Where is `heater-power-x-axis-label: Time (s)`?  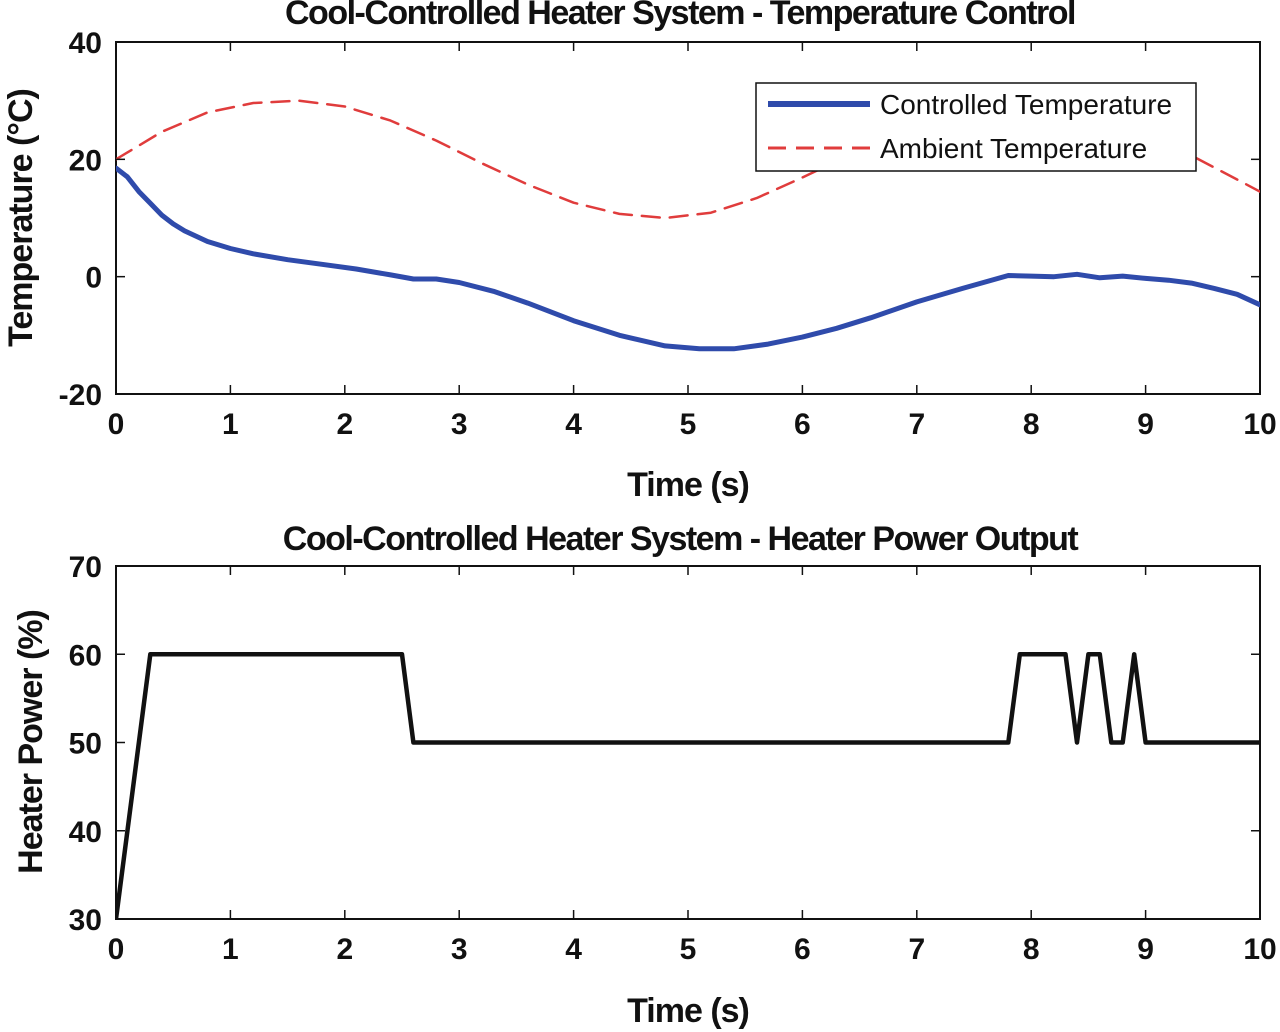
heater-power-x-axis-label: Time (s) is located at coordinates (688, 1011).